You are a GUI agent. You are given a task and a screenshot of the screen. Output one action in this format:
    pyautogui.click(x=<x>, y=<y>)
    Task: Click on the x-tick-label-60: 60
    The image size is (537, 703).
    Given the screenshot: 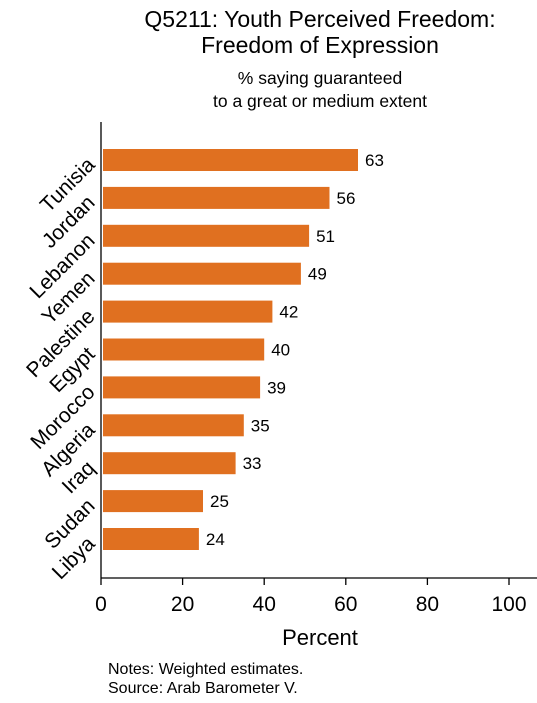 What is the action you would take?
    pyautogui.click(x=345, y=604)
    